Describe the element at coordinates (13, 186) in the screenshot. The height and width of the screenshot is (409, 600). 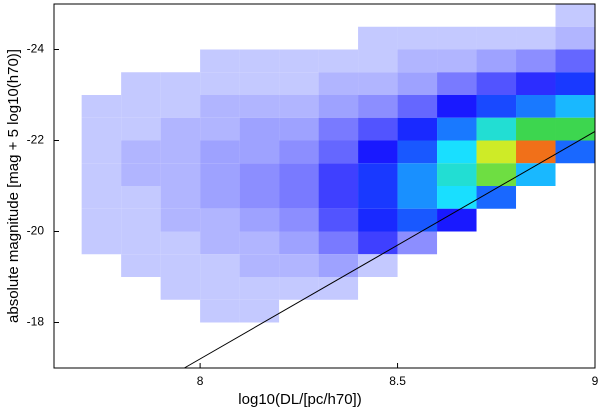
I see `y-axis-title: absolute magnitude [mag + 5 log10(h70)]` at that location.